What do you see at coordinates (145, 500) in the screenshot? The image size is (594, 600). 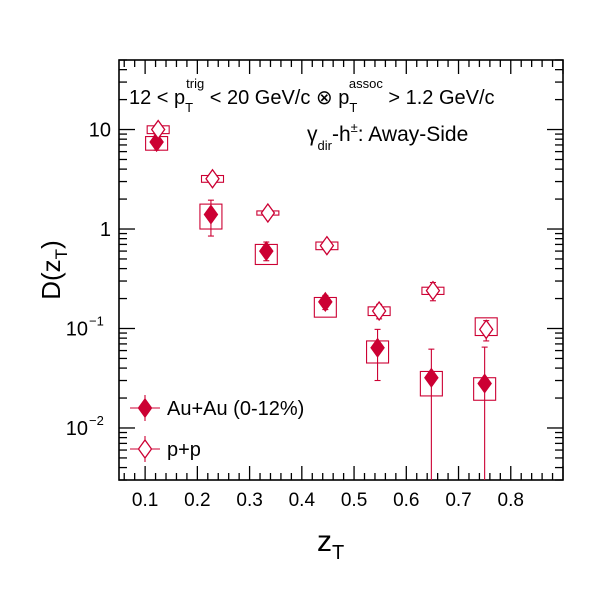 I see `x-tick-label: 0.1` at bounding box center [145, 500].